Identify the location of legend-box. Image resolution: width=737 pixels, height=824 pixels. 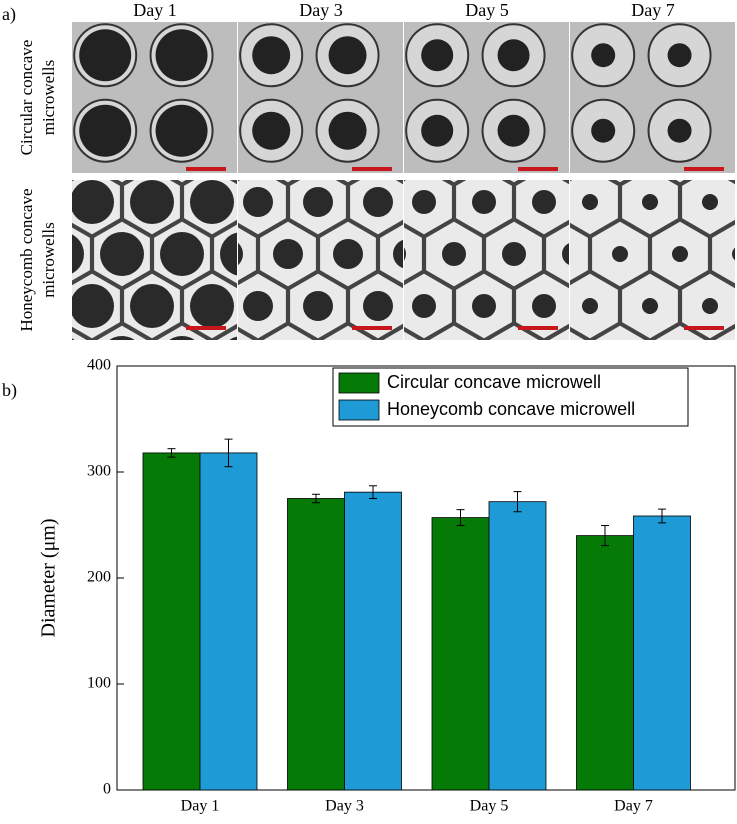
(510, 397).